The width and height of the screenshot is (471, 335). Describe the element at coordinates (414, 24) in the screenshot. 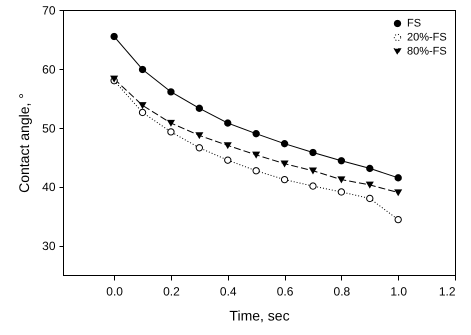

I see `legend-label: FS` at that location.